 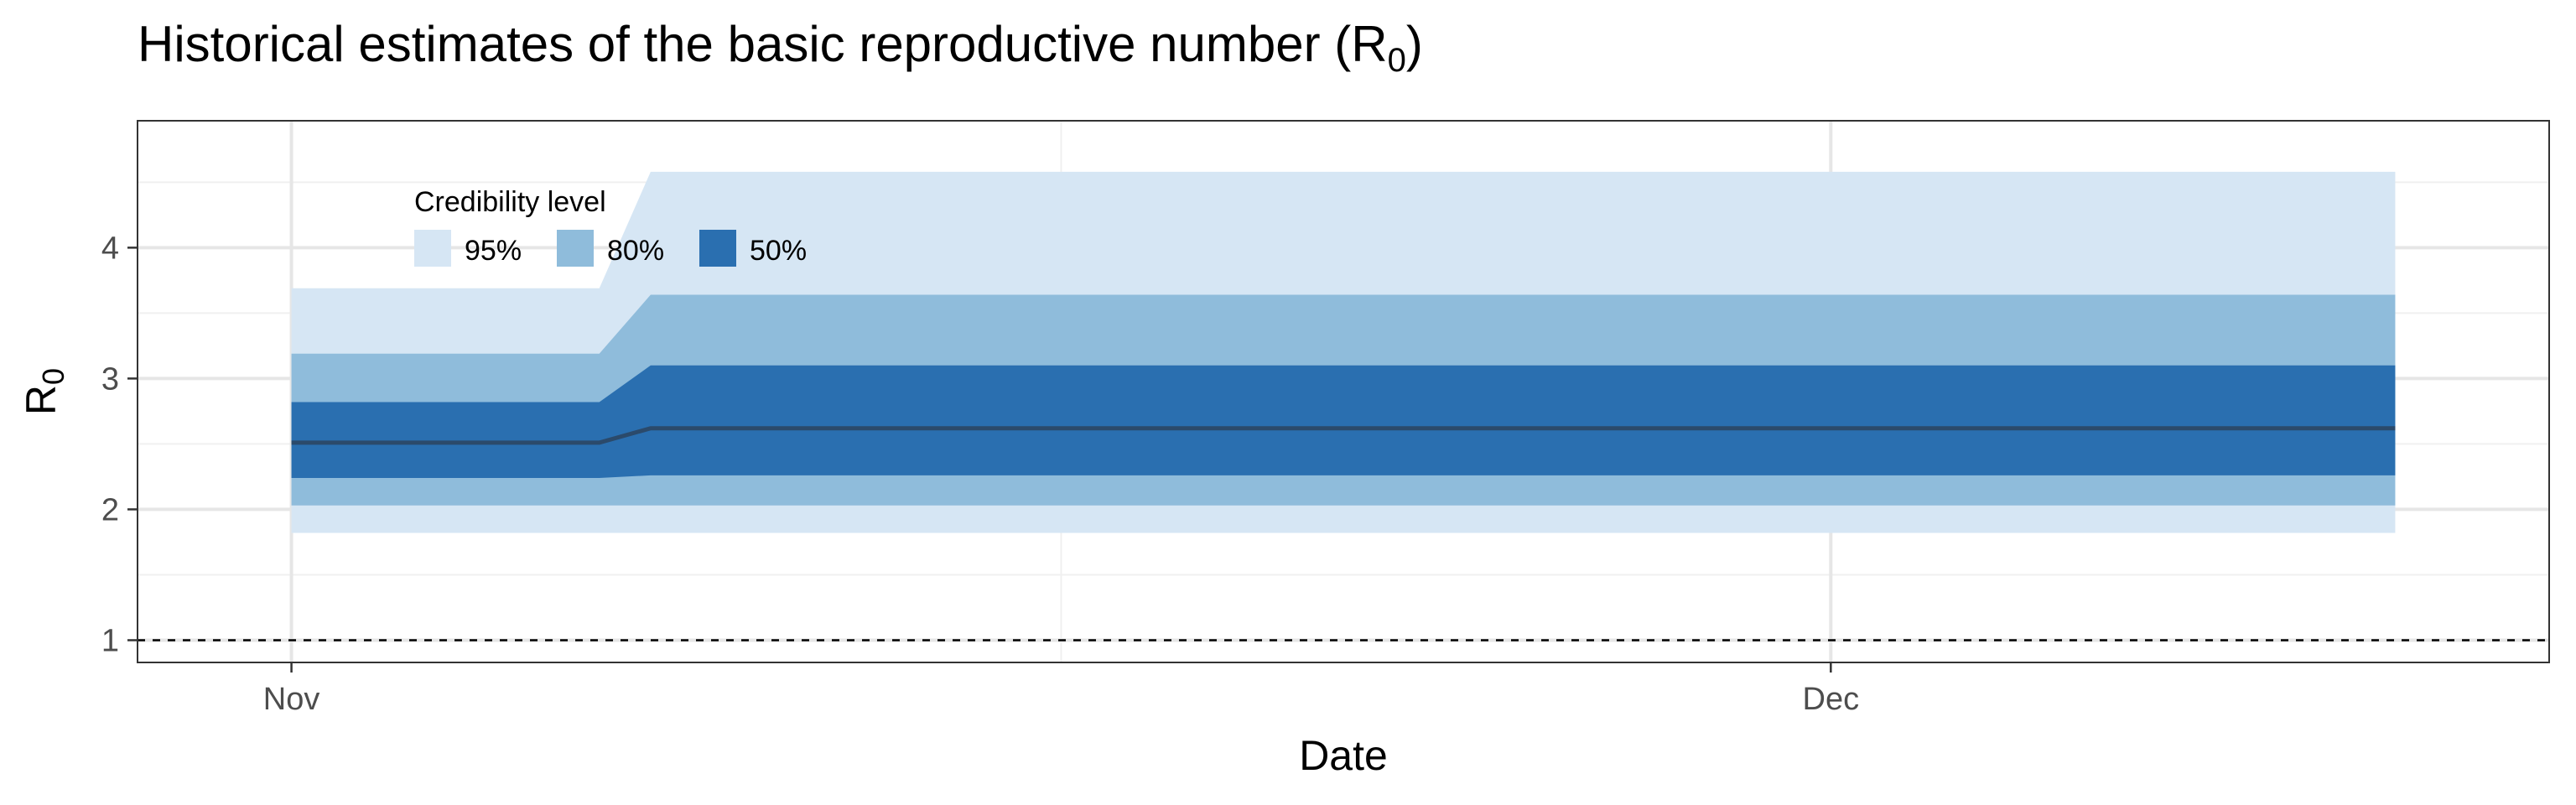 I want to click on y-axis-label-subscript: 0, so click(x=53, y=376).